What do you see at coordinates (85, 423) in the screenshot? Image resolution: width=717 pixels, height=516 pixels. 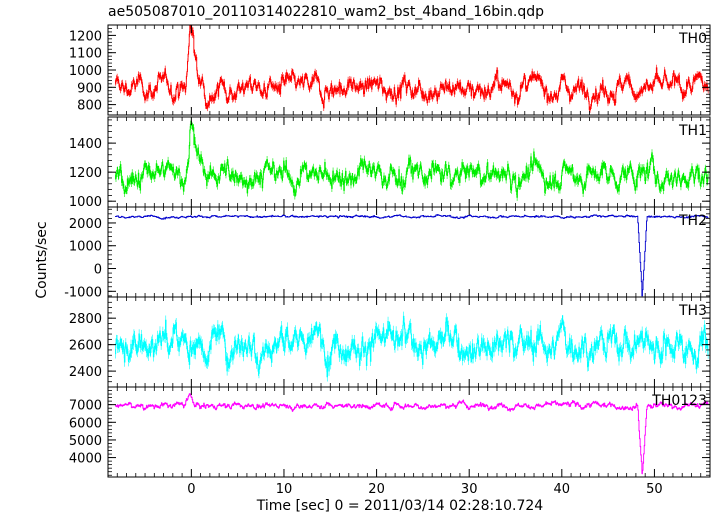 I see `y-tick-label: 6000` at bounding box center [85, 423].